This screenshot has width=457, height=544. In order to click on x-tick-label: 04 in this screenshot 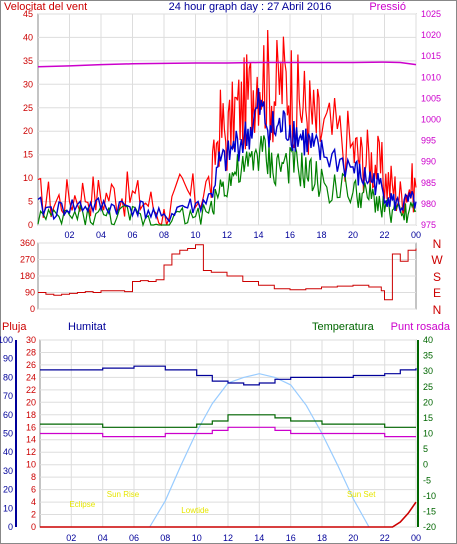, I will do `click(103, 538)`.